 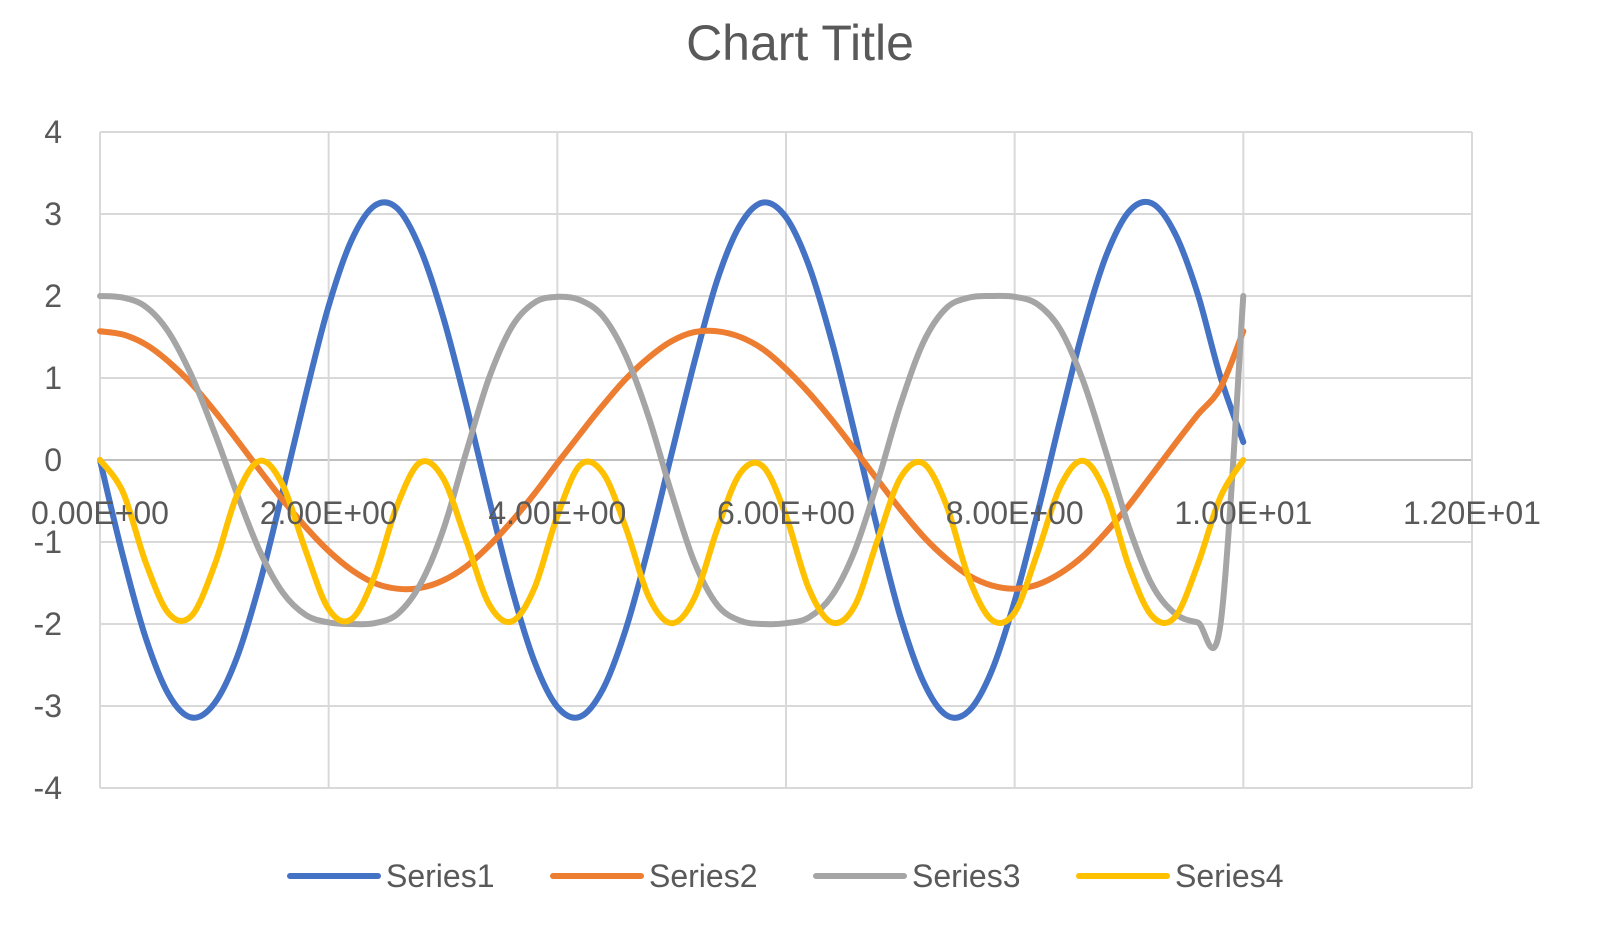 I want to click on x-tick-label: 0.00E+00, so click(x=100, y=513).